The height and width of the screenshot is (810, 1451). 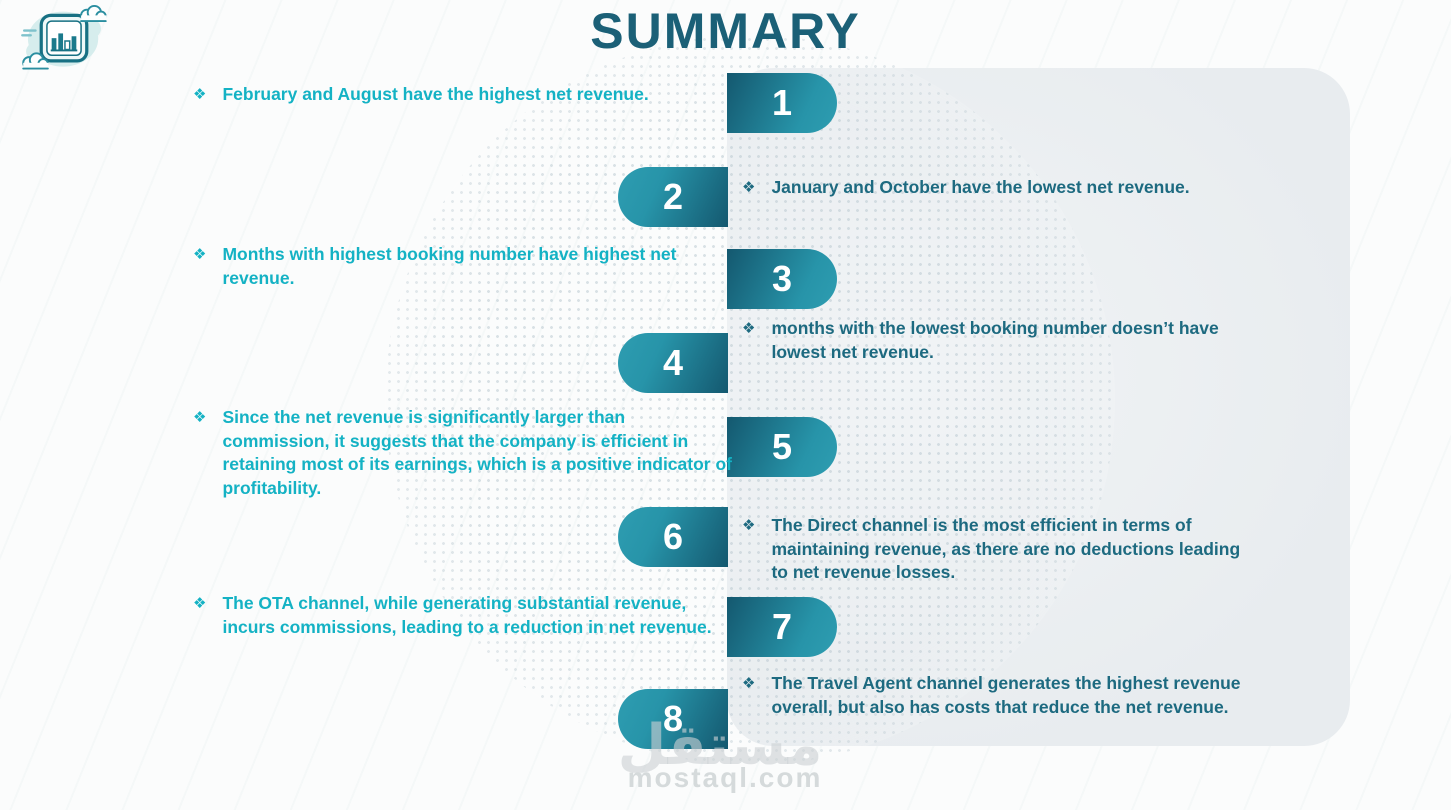 I want to click on number-badge-1: 1, so click(x=782, y=103).